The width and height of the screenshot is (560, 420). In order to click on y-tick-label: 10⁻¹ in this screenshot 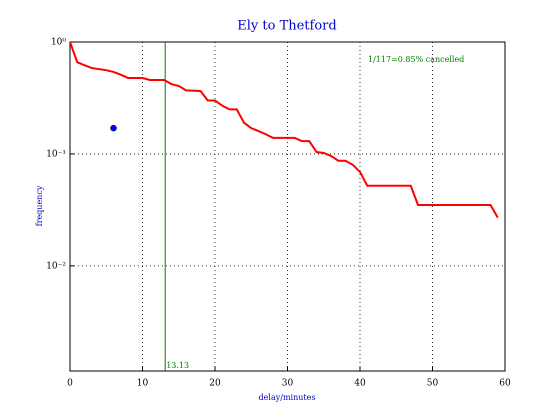, I will do `click(56, 154)`.